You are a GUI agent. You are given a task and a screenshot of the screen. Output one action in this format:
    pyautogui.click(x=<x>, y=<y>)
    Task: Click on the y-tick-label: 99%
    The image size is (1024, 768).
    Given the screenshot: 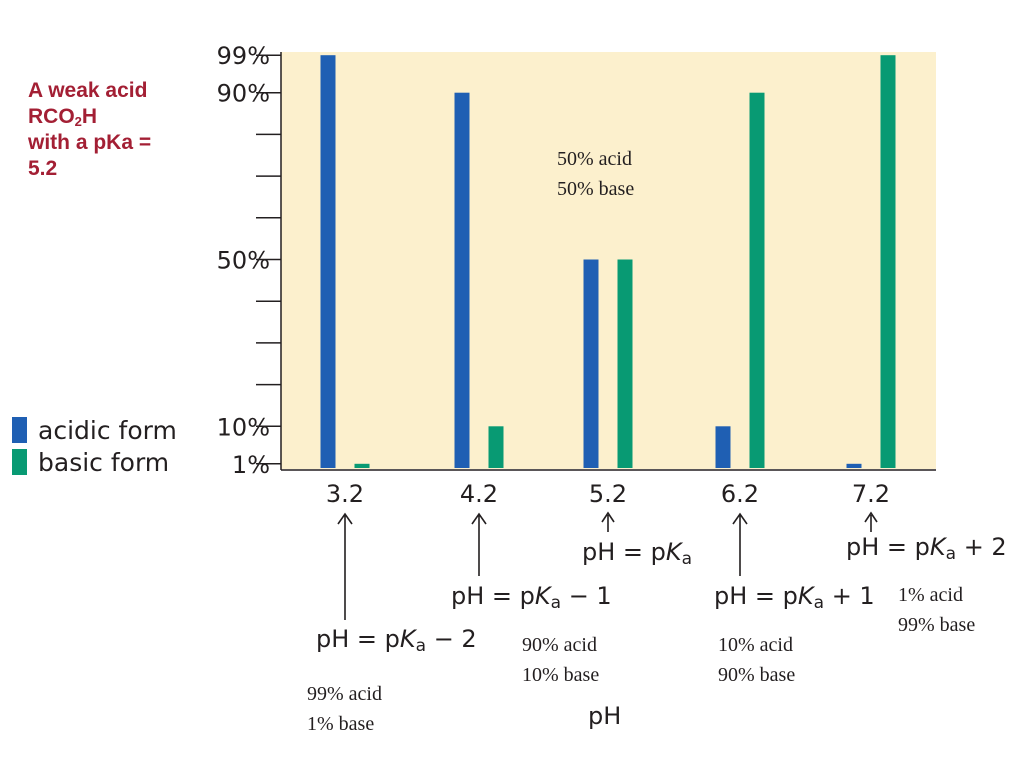 What is the action you would take?
    pyautogui.click(x=243, y=56)
    